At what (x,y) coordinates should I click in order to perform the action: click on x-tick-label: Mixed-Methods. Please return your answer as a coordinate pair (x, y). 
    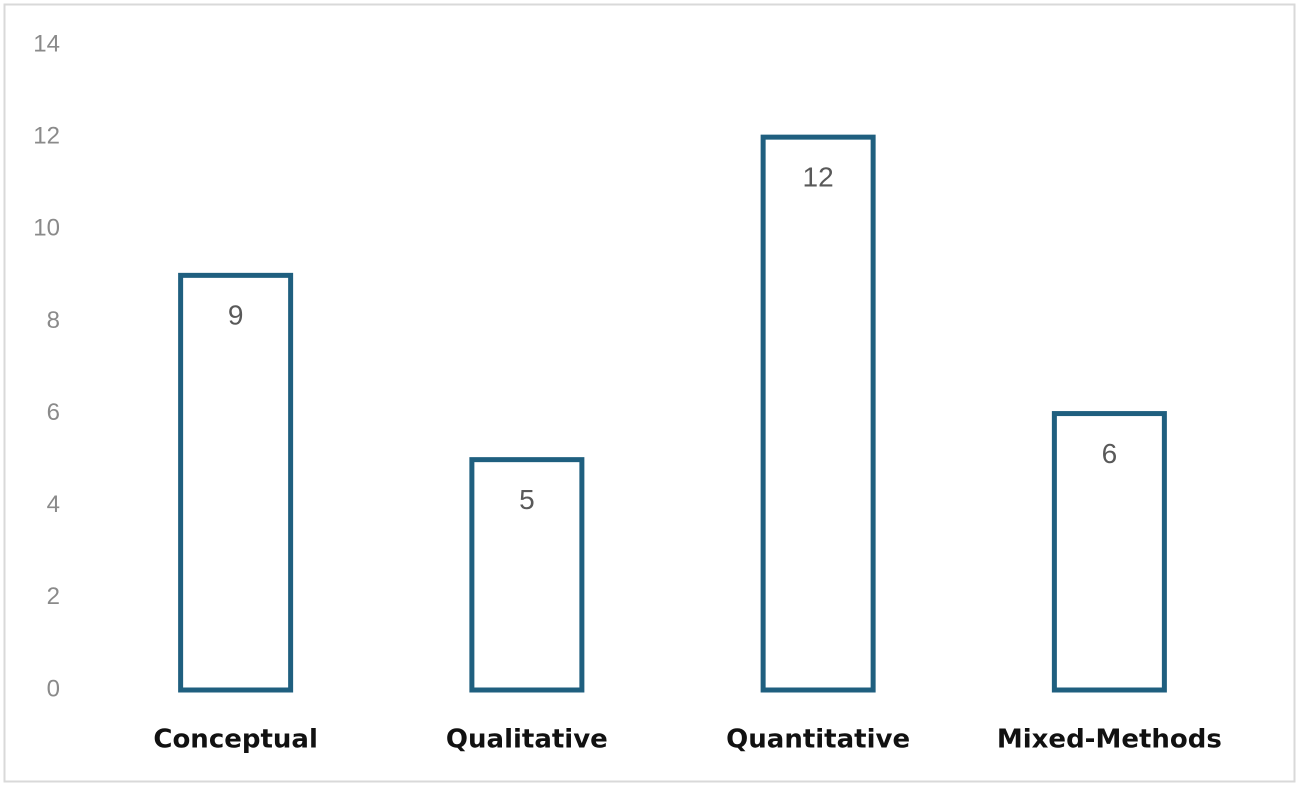
    Looking at the image, I should click on (1109, 740).